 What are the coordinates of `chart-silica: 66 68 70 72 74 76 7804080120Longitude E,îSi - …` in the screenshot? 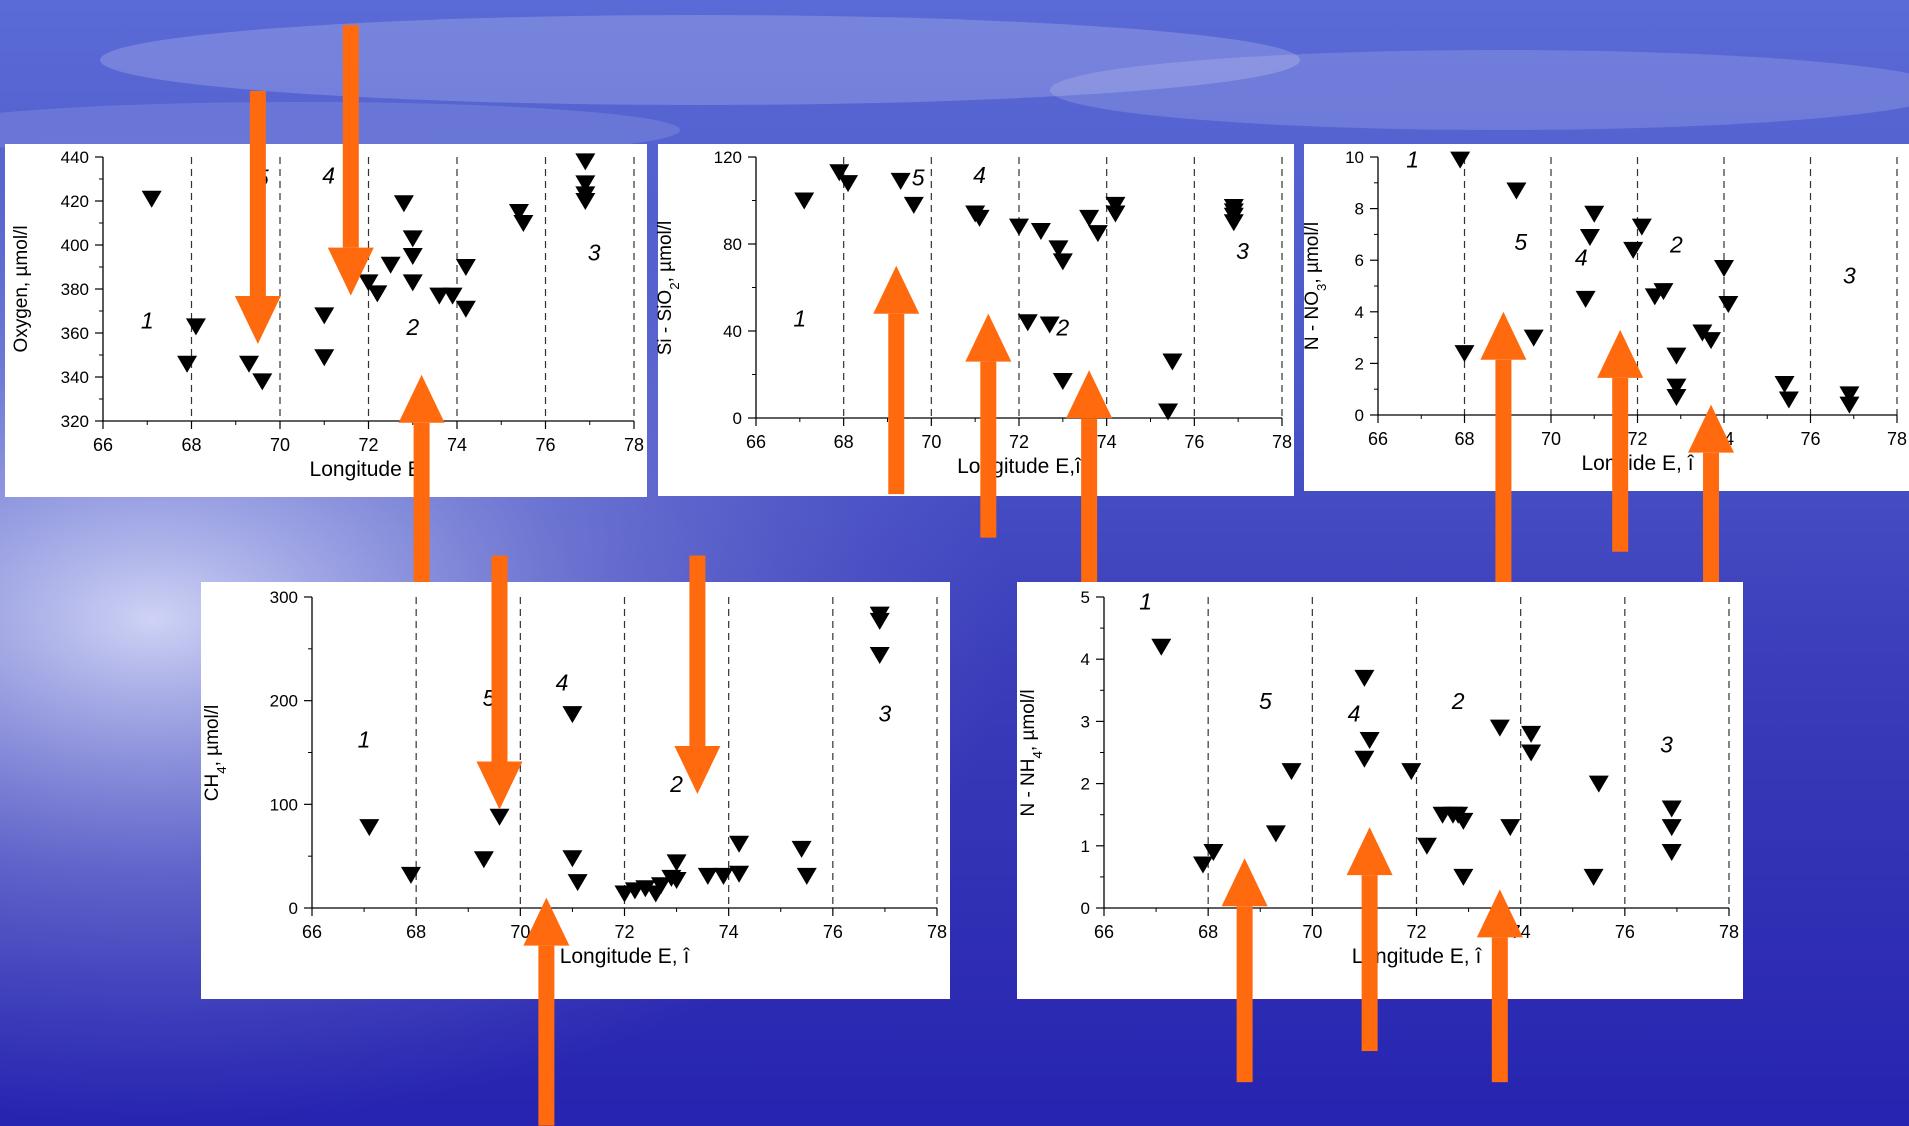 It's located at (974, 373).